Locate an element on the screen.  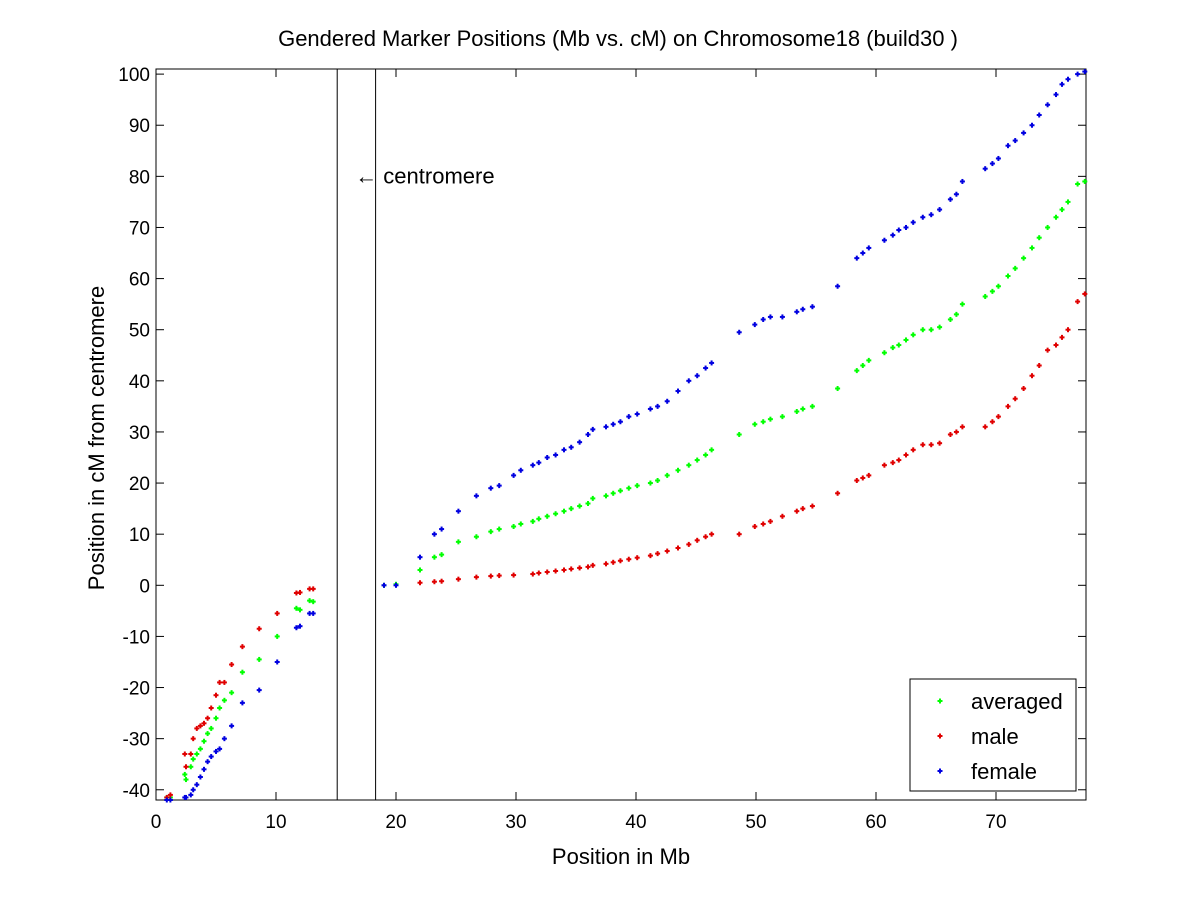
x-tick-label: 20 is located at coordinates (395, 822).